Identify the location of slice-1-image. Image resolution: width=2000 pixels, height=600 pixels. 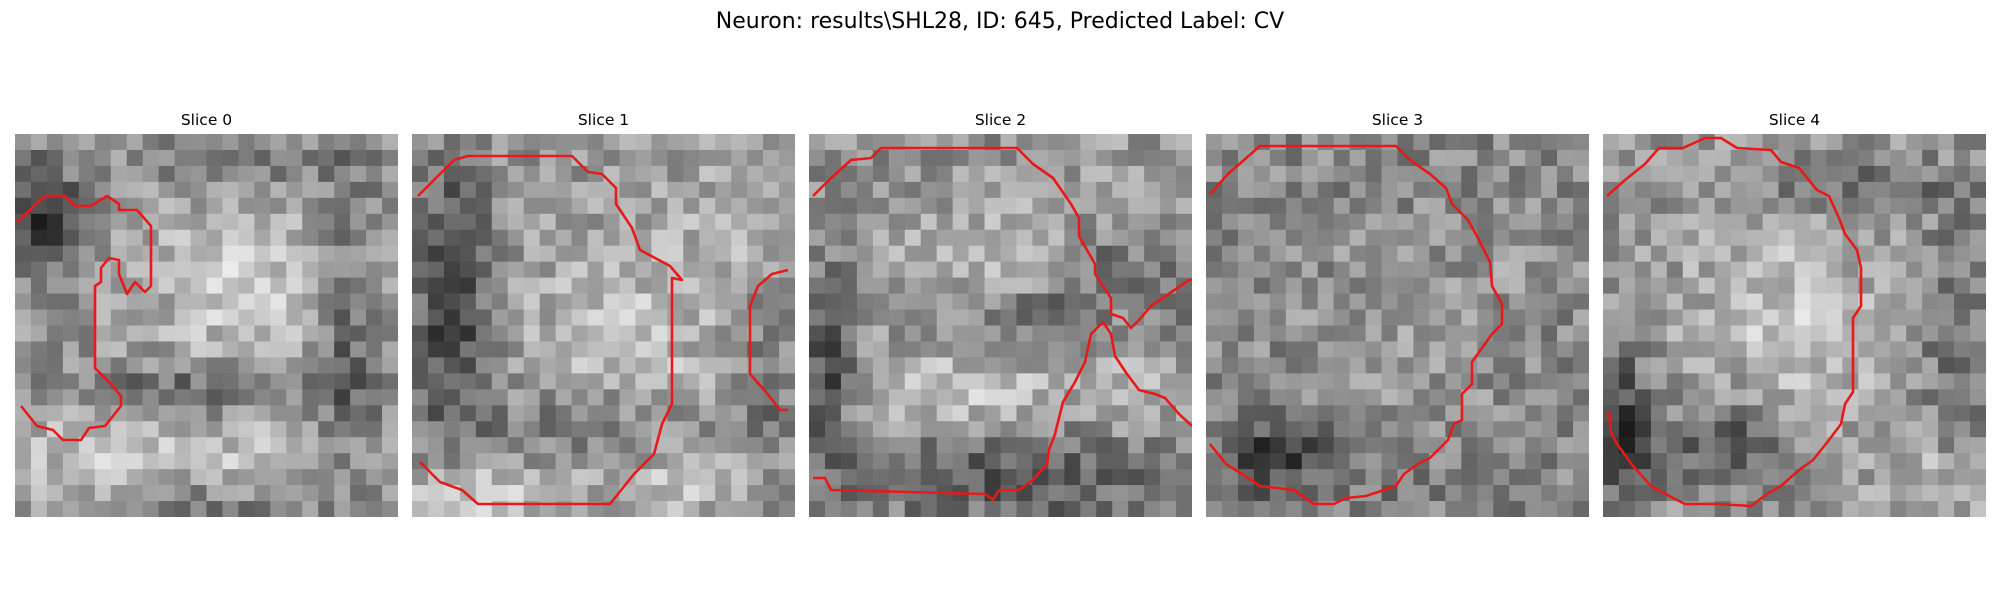
(603, 325).